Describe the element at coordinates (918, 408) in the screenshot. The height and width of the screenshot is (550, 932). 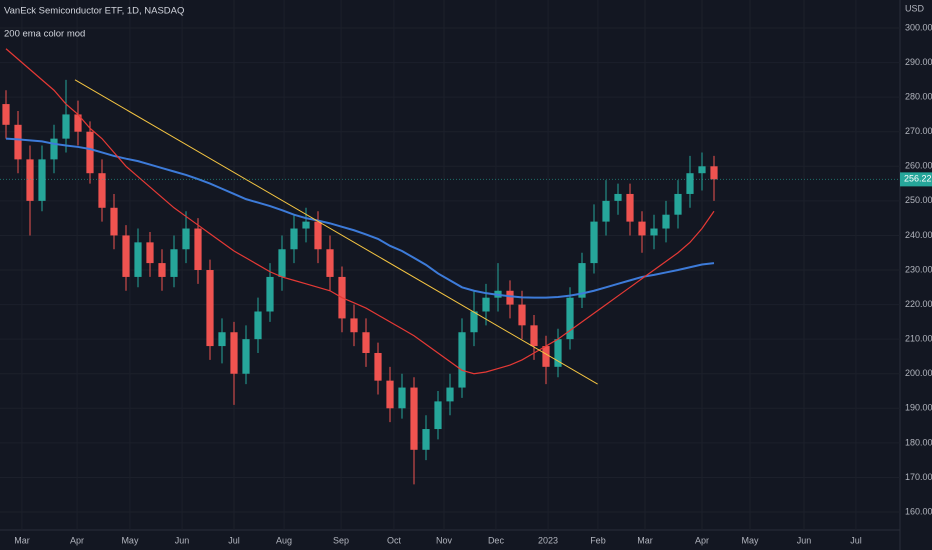
I see `y-tick-label: 190.00` at that location.